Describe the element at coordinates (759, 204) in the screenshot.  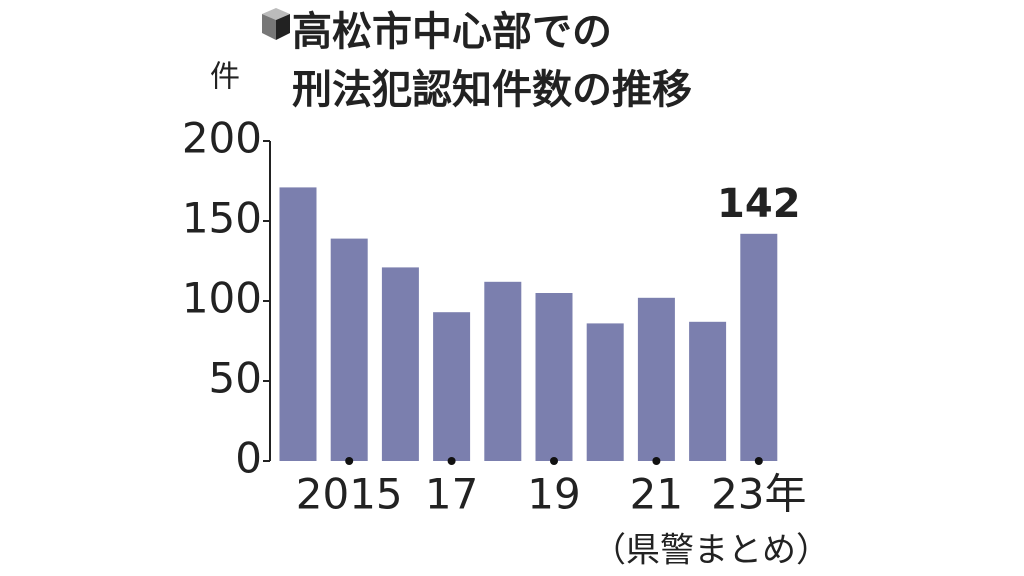
I see `data-label: 142` at that location.